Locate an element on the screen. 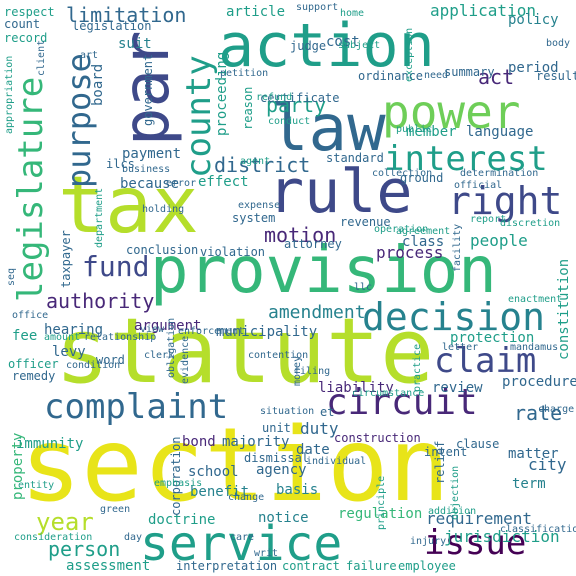 This screenshot has height=576, width=576. word-record: record is located at coordinates (25, 38).